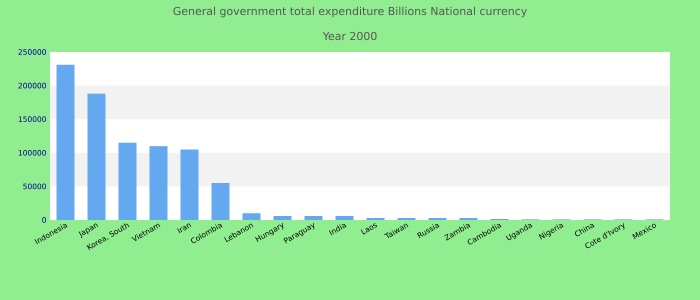  What do you see at coordinates (350, 12) in the screenshot?
I see `chart-title: General government total expenditure Billions National currency` at bounding box center [350, 12].